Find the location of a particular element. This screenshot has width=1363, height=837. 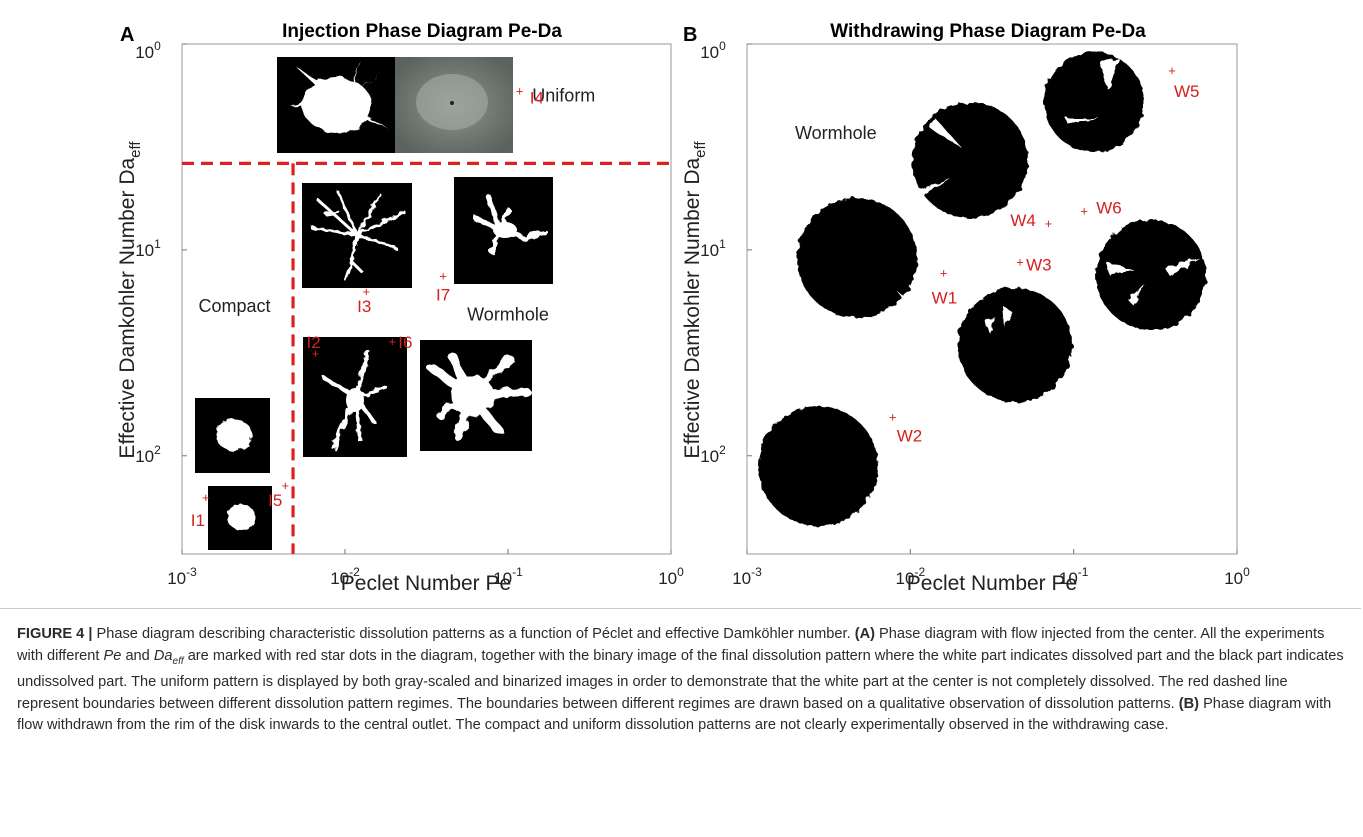

data-point-i5: + is located at coordinates (285, 485).